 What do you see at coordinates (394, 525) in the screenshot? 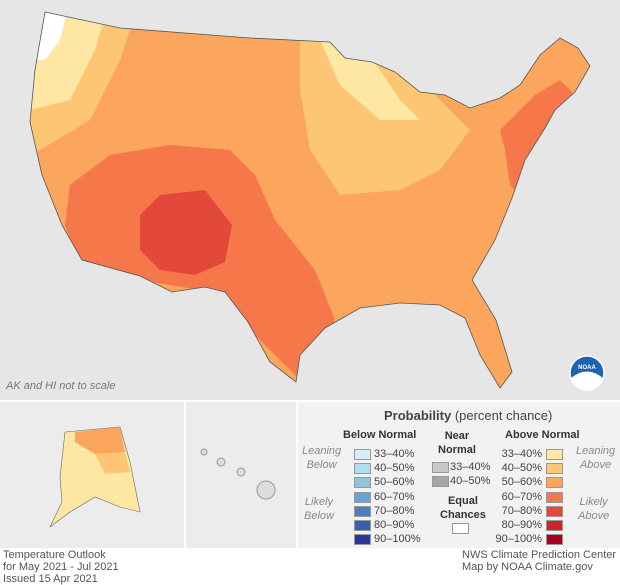
I see `below-label: 80–90%` at bounding box center [394, 525].